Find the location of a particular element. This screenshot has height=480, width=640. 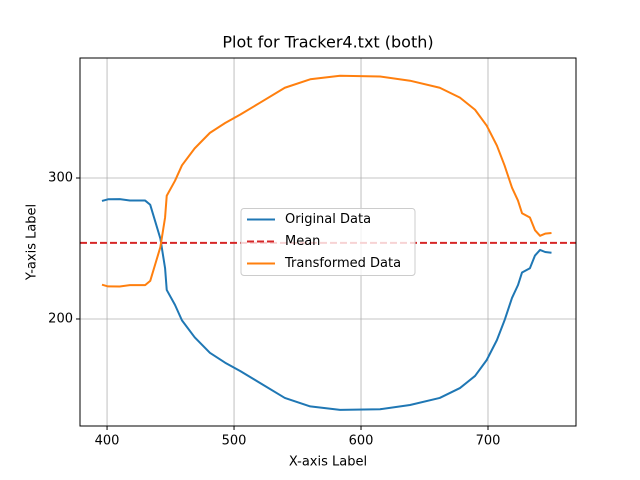

chart-title: Plot for Tracker4.txt (both) is located at coordinates (327, 42).